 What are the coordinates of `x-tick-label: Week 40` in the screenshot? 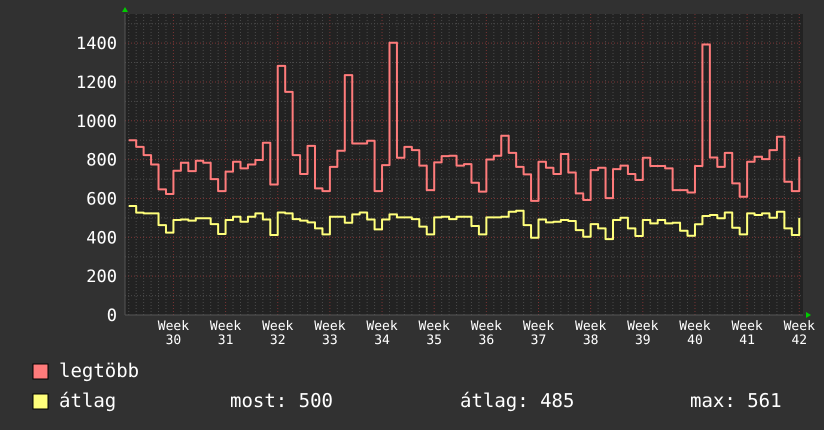 It's located at (695, 333).